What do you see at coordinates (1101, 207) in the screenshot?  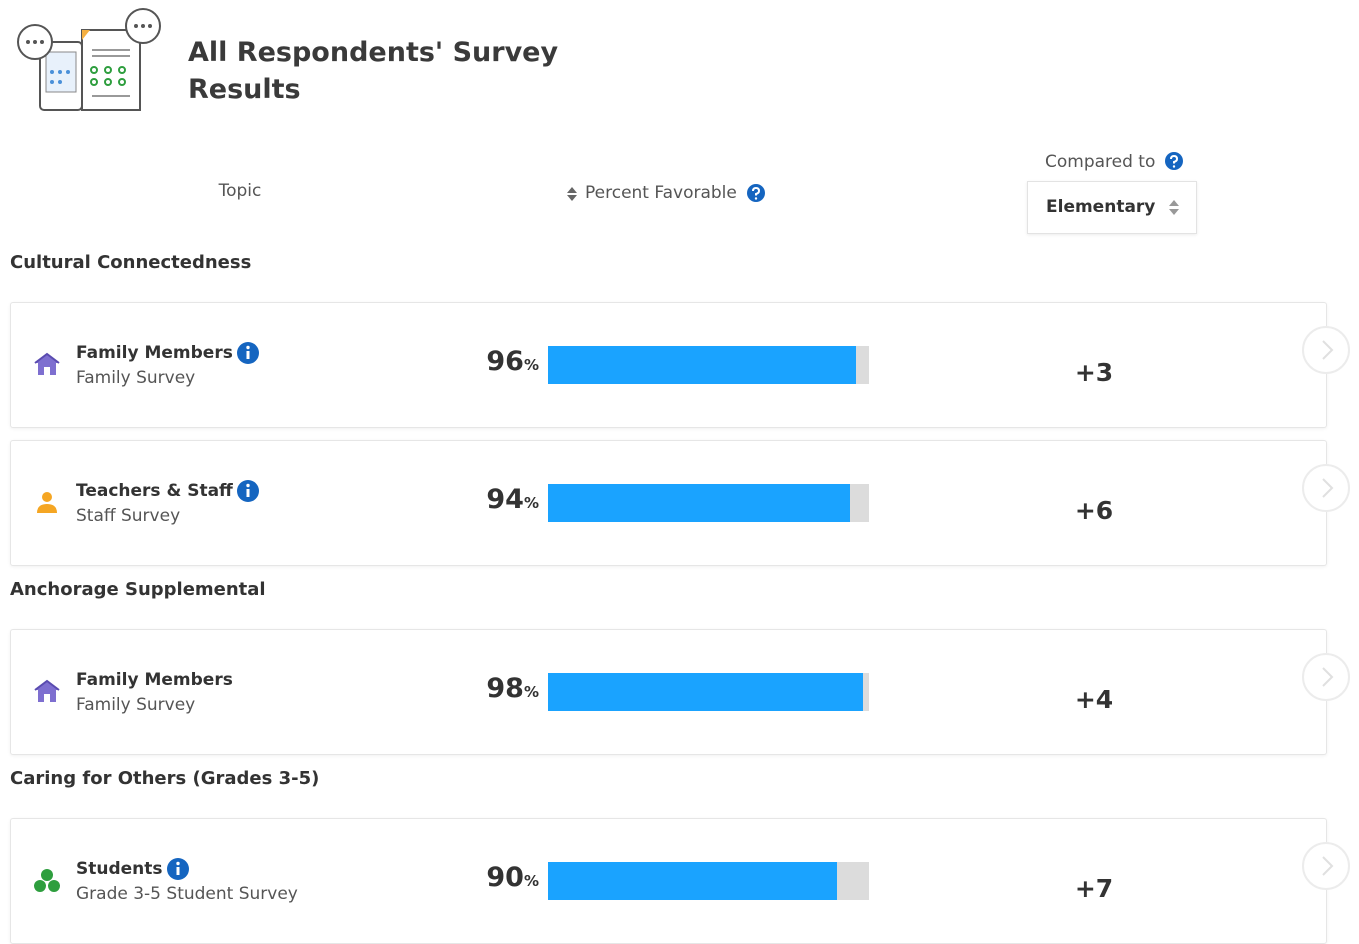 I see `select-value: Elementary` at bounding box center [1101, 207].